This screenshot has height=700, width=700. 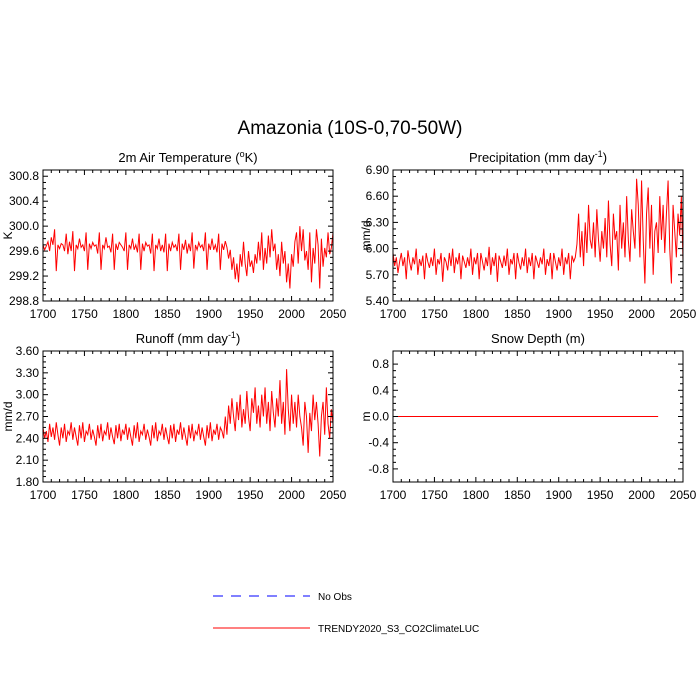 I want to click on y-tick-label: 5.70, so click(x=378, y=275).